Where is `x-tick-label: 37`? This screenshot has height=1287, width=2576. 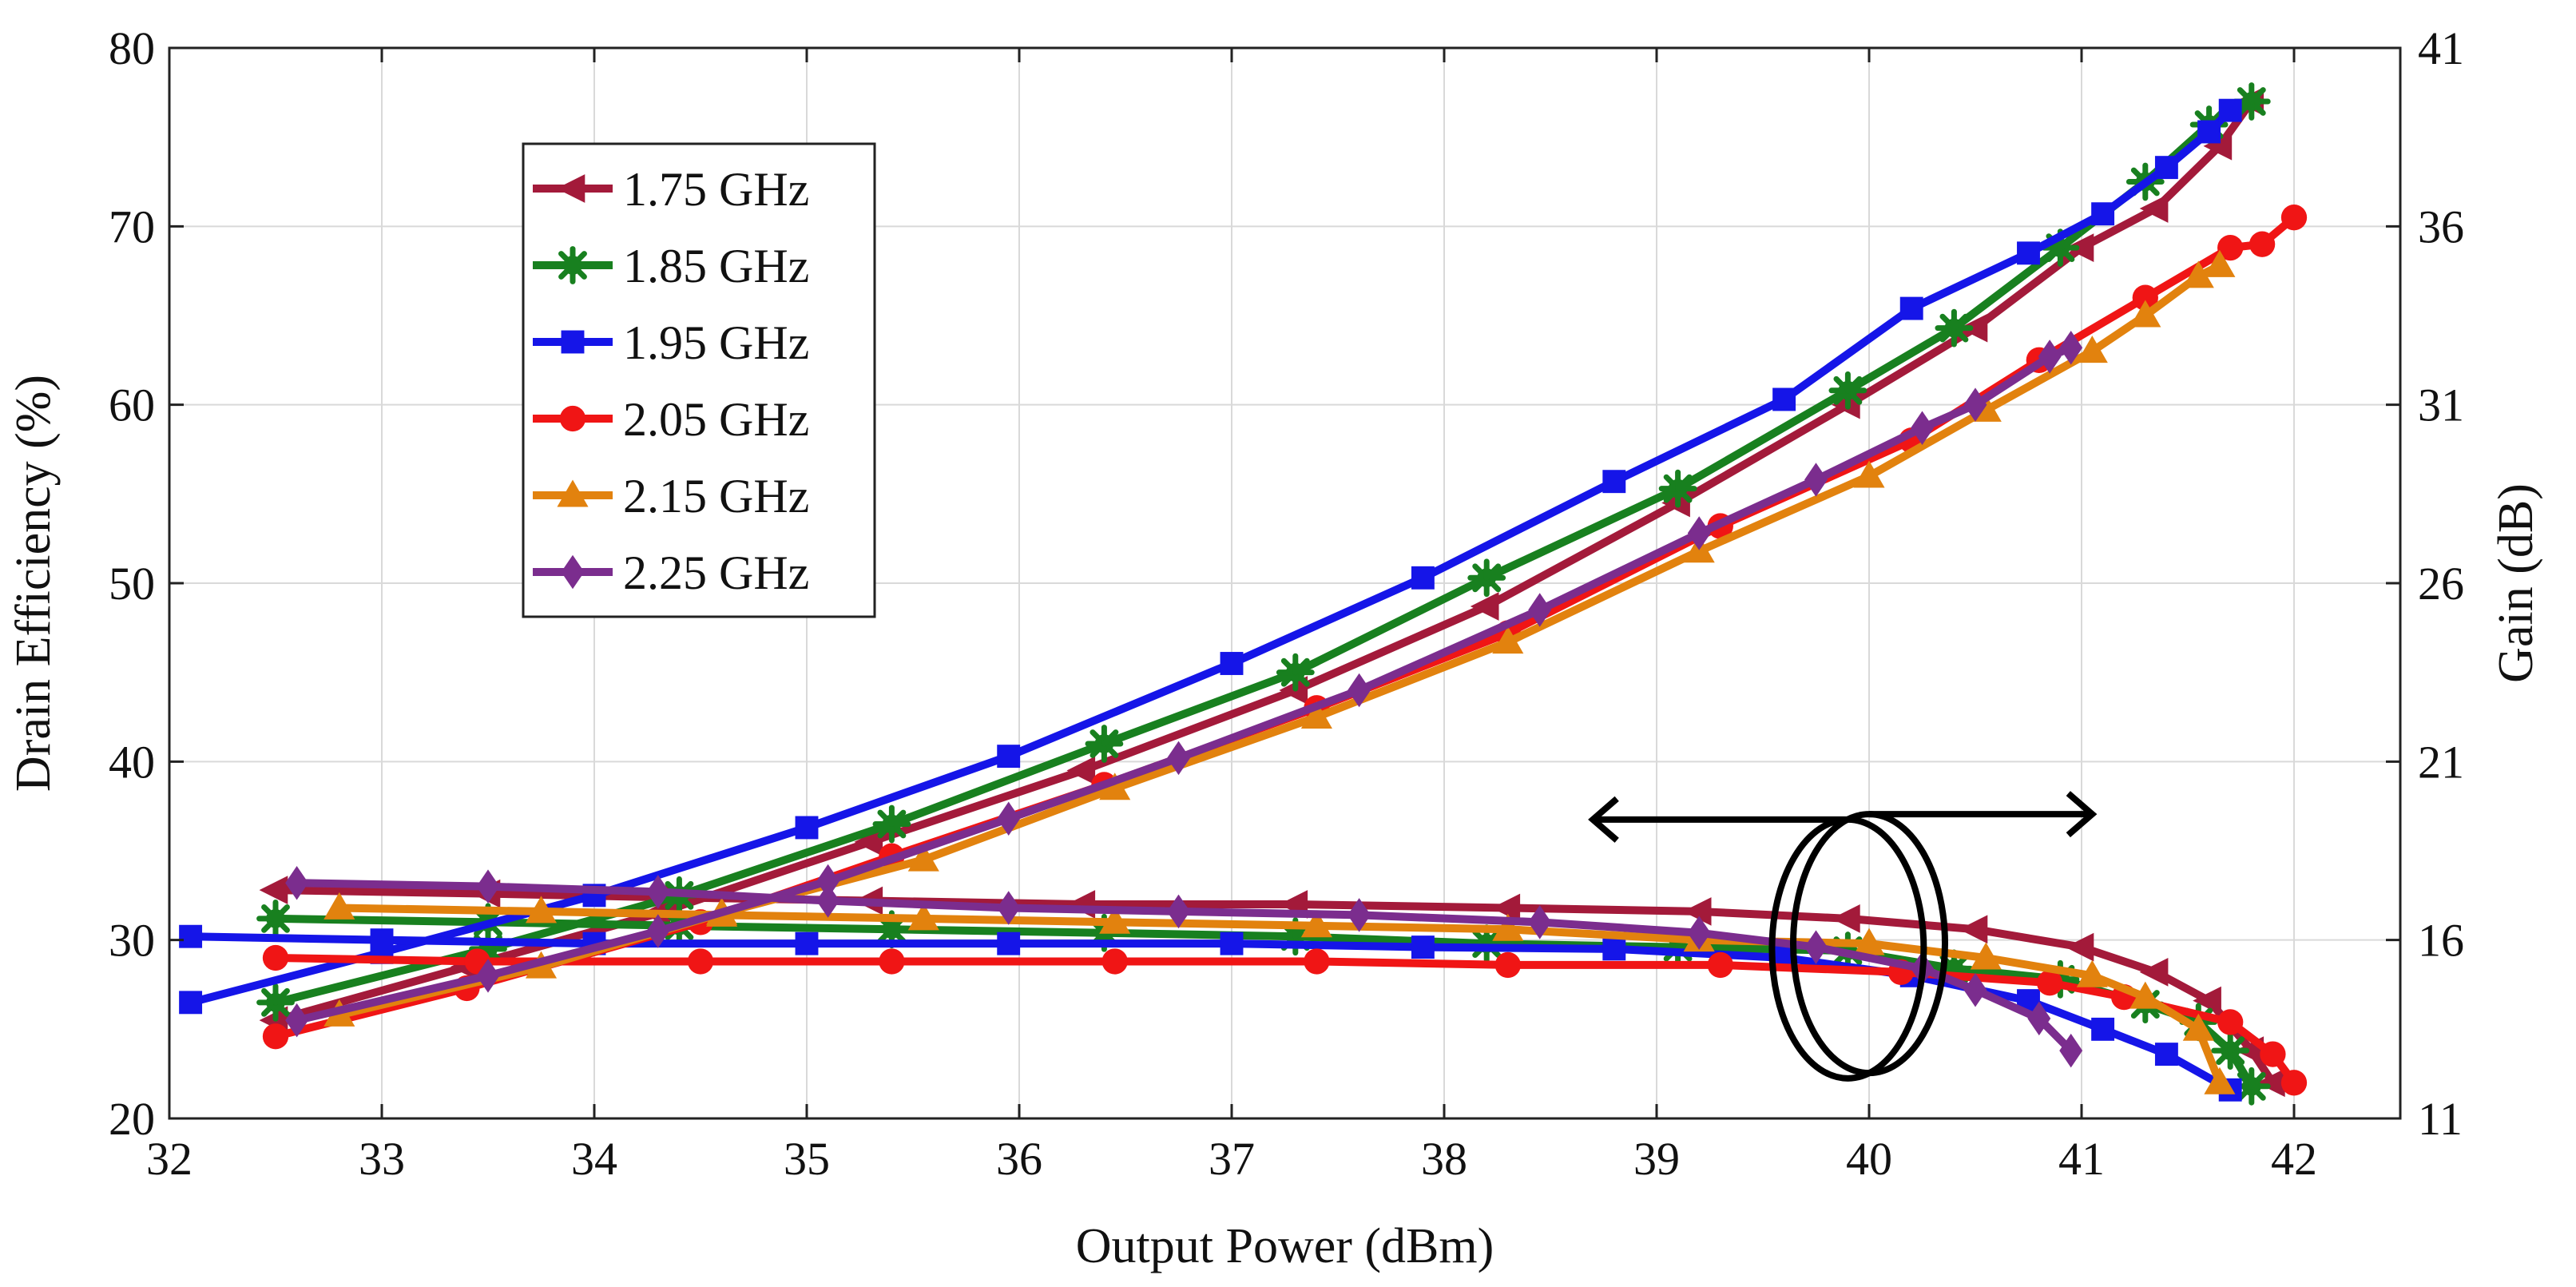
x-tick-label: 37 is located at coordinates (1232, 1159).